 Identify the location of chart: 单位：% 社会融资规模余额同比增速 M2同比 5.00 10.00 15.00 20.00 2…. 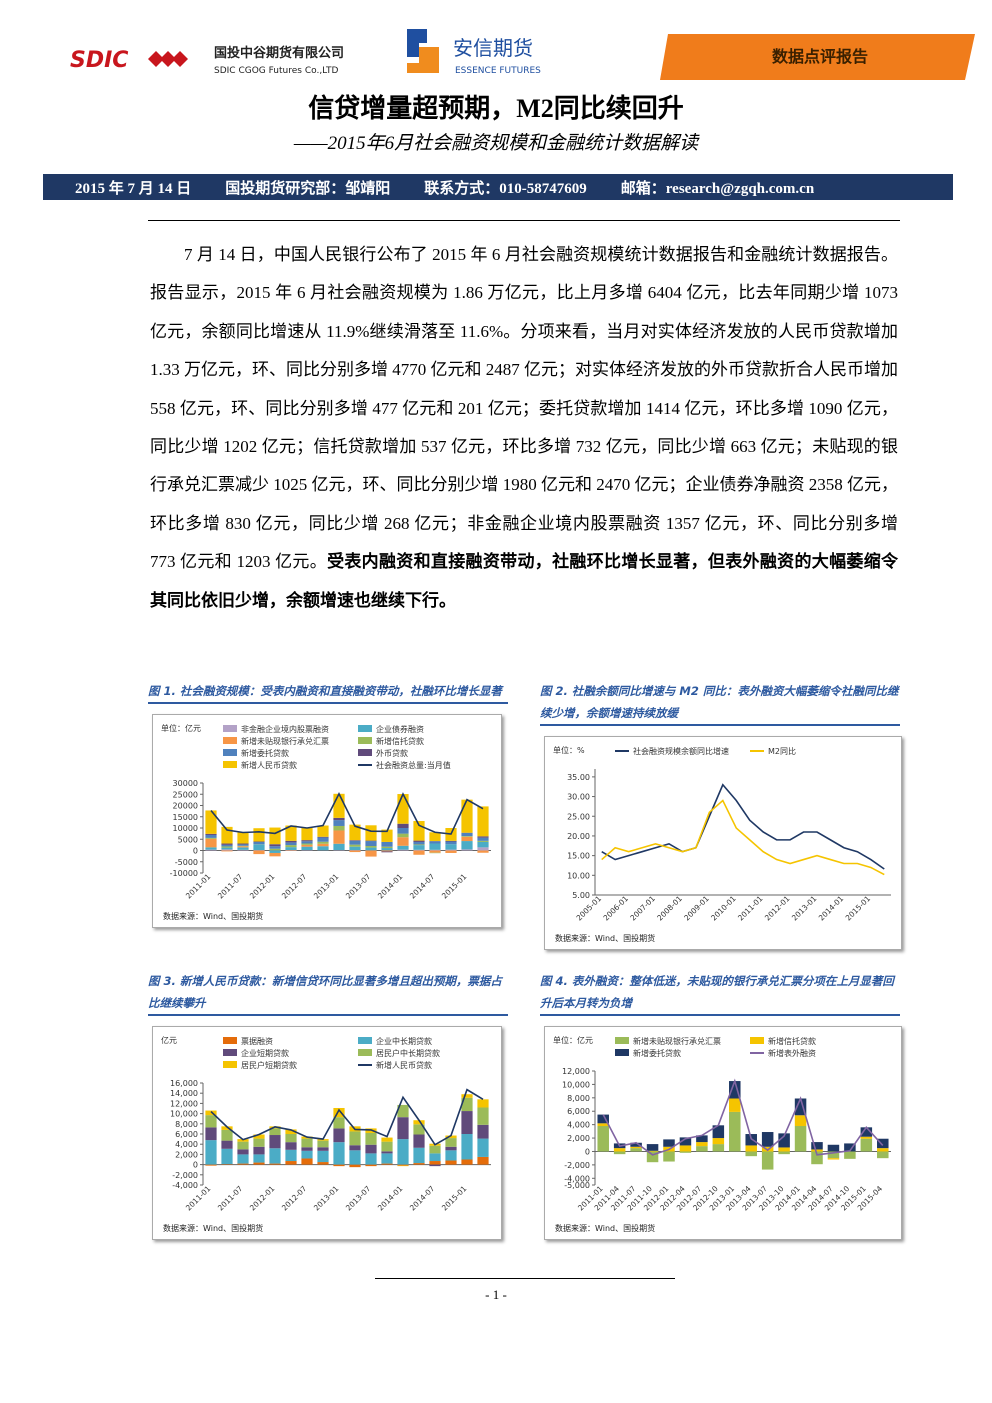
(723, 843).